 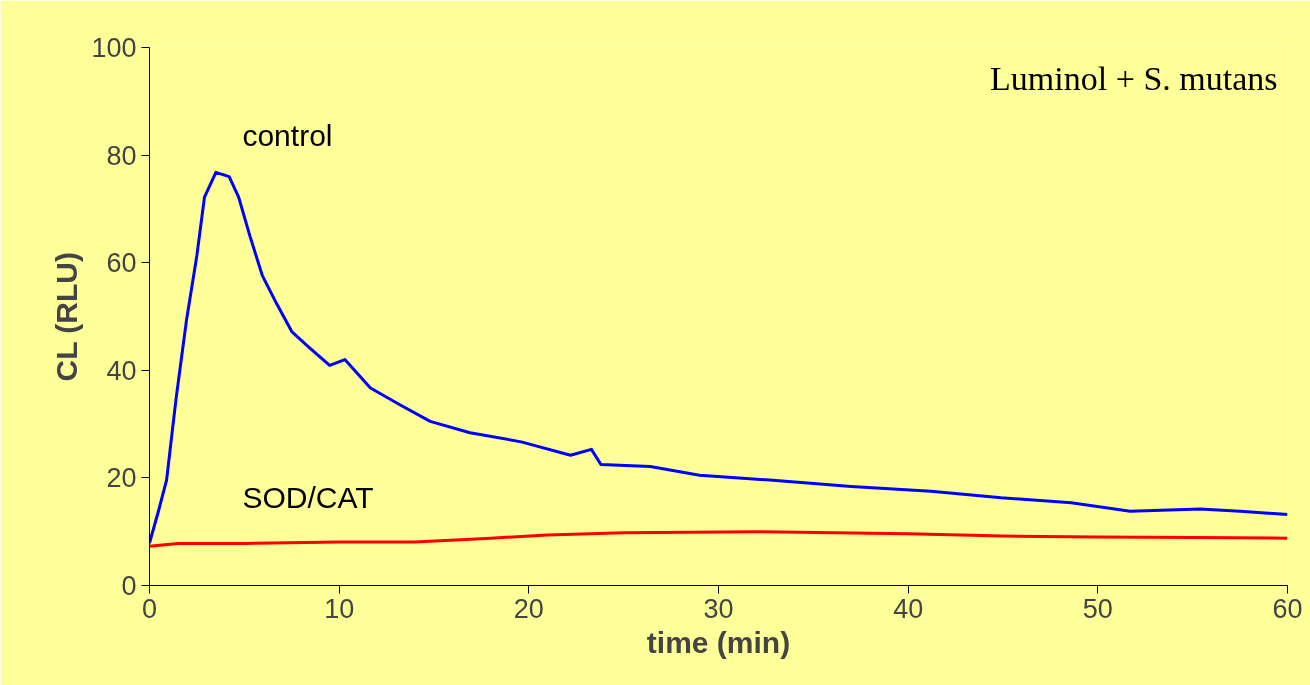 What do you see at coordinates (908, 608) in the screenshot?
I see `x-tick-label: 40` at bounding box center [908, 608].